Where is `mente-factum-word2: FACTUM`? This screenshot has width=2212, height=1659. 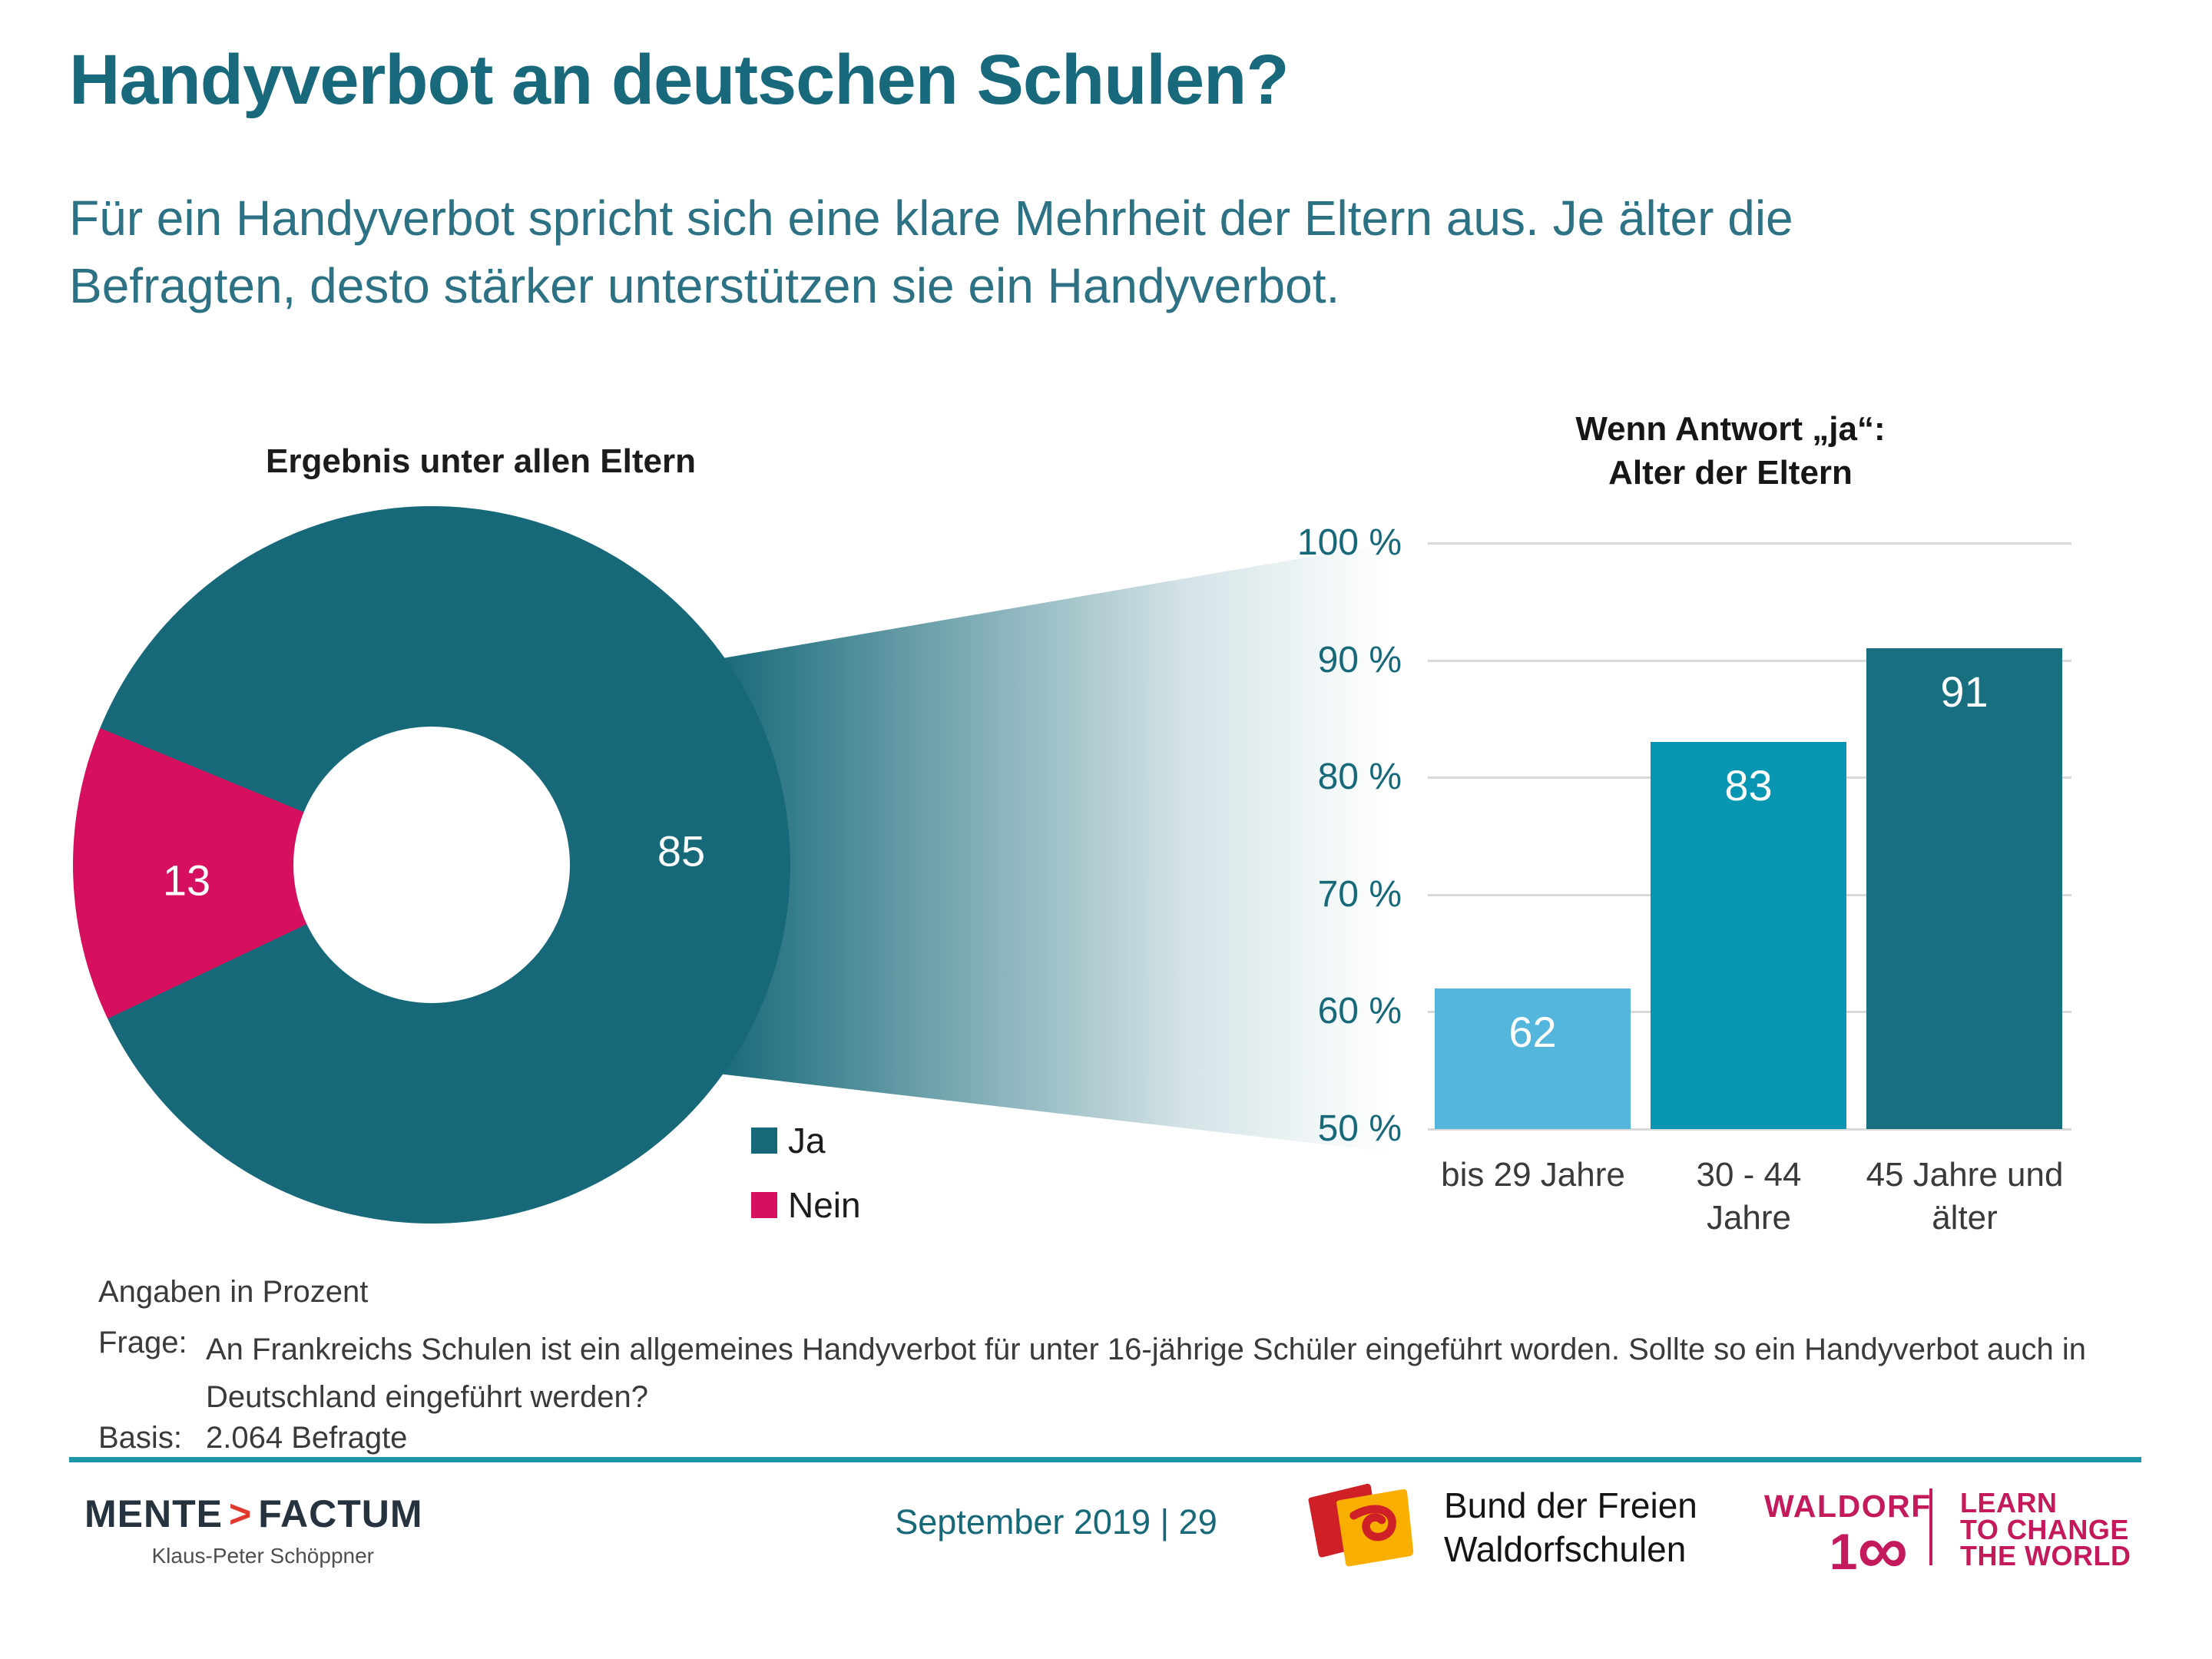 mente-factum-word2: FACTUM is located at coordinates (341, 1514).